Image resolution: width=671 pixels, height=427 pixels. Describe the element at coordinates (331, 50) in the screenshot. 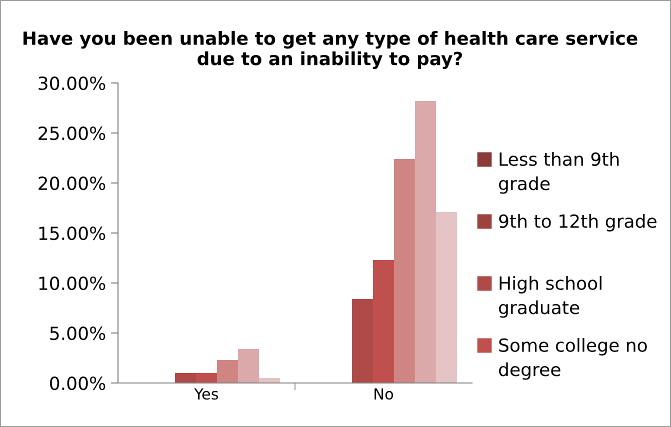

I see `chart-title: Have you been unable to get any type of health care service due to an inability to pay?` at that location.